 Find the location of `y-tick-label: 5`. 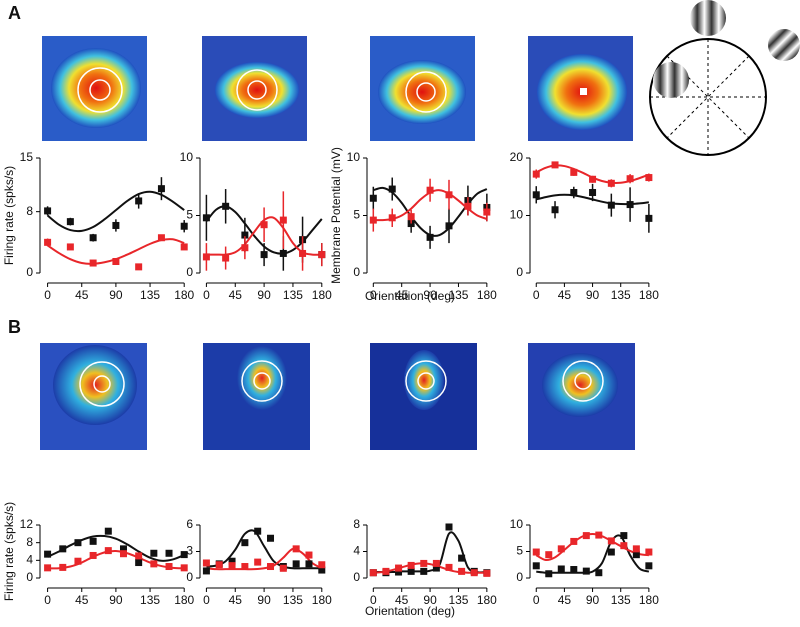

y-tick-label: 5 is located at coordinates (189, 215).